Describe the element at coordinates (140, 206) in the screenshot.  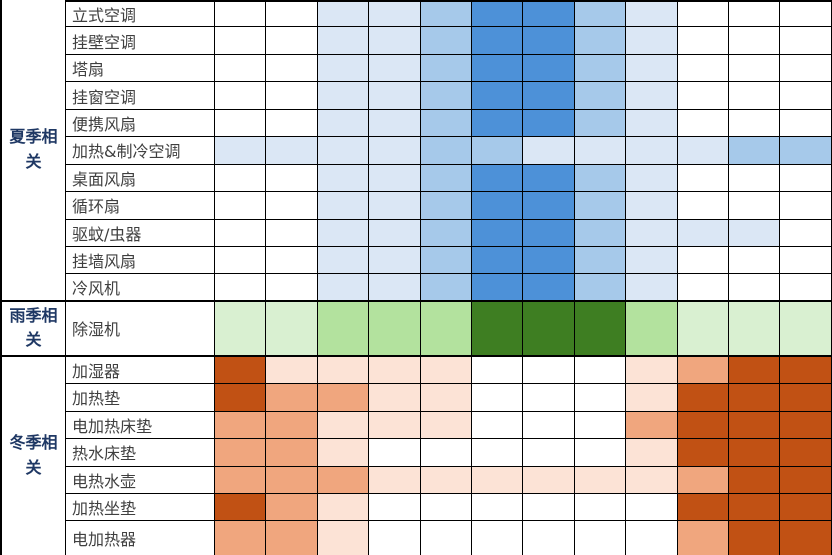
I see `product-cell: 循环扇` at that location.